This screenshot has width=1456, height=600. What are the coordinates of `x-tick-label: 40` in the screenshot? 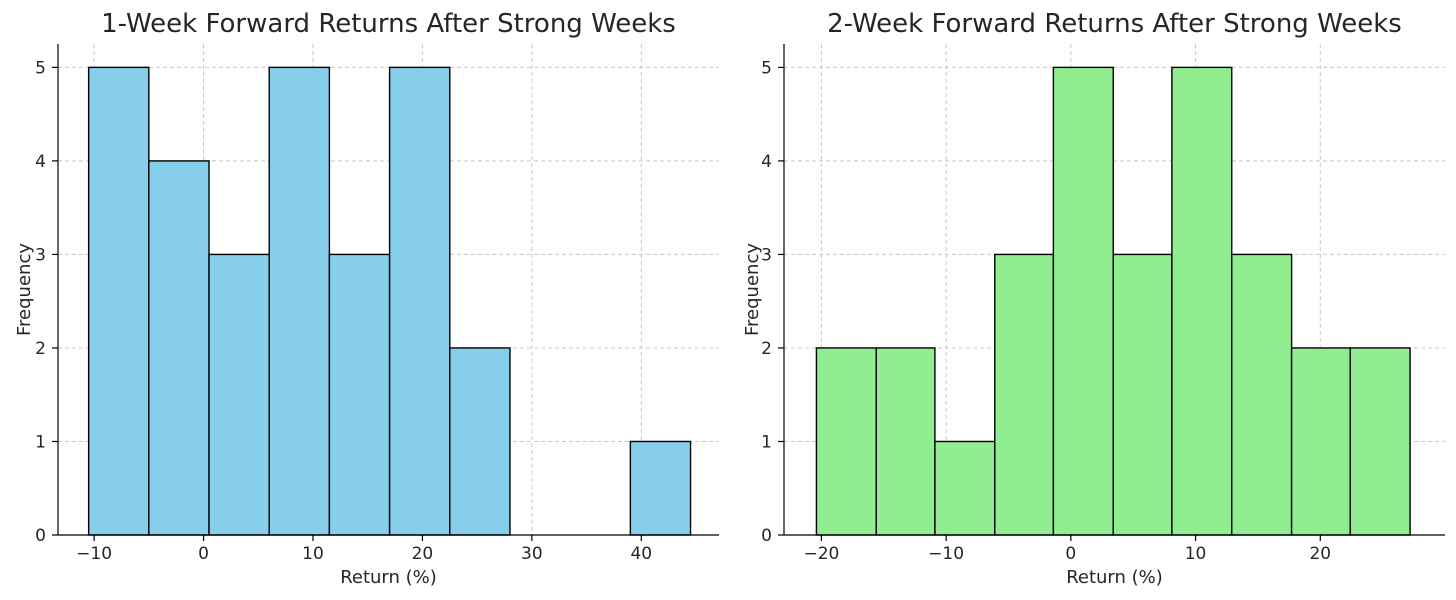 It's located at (641, 554).